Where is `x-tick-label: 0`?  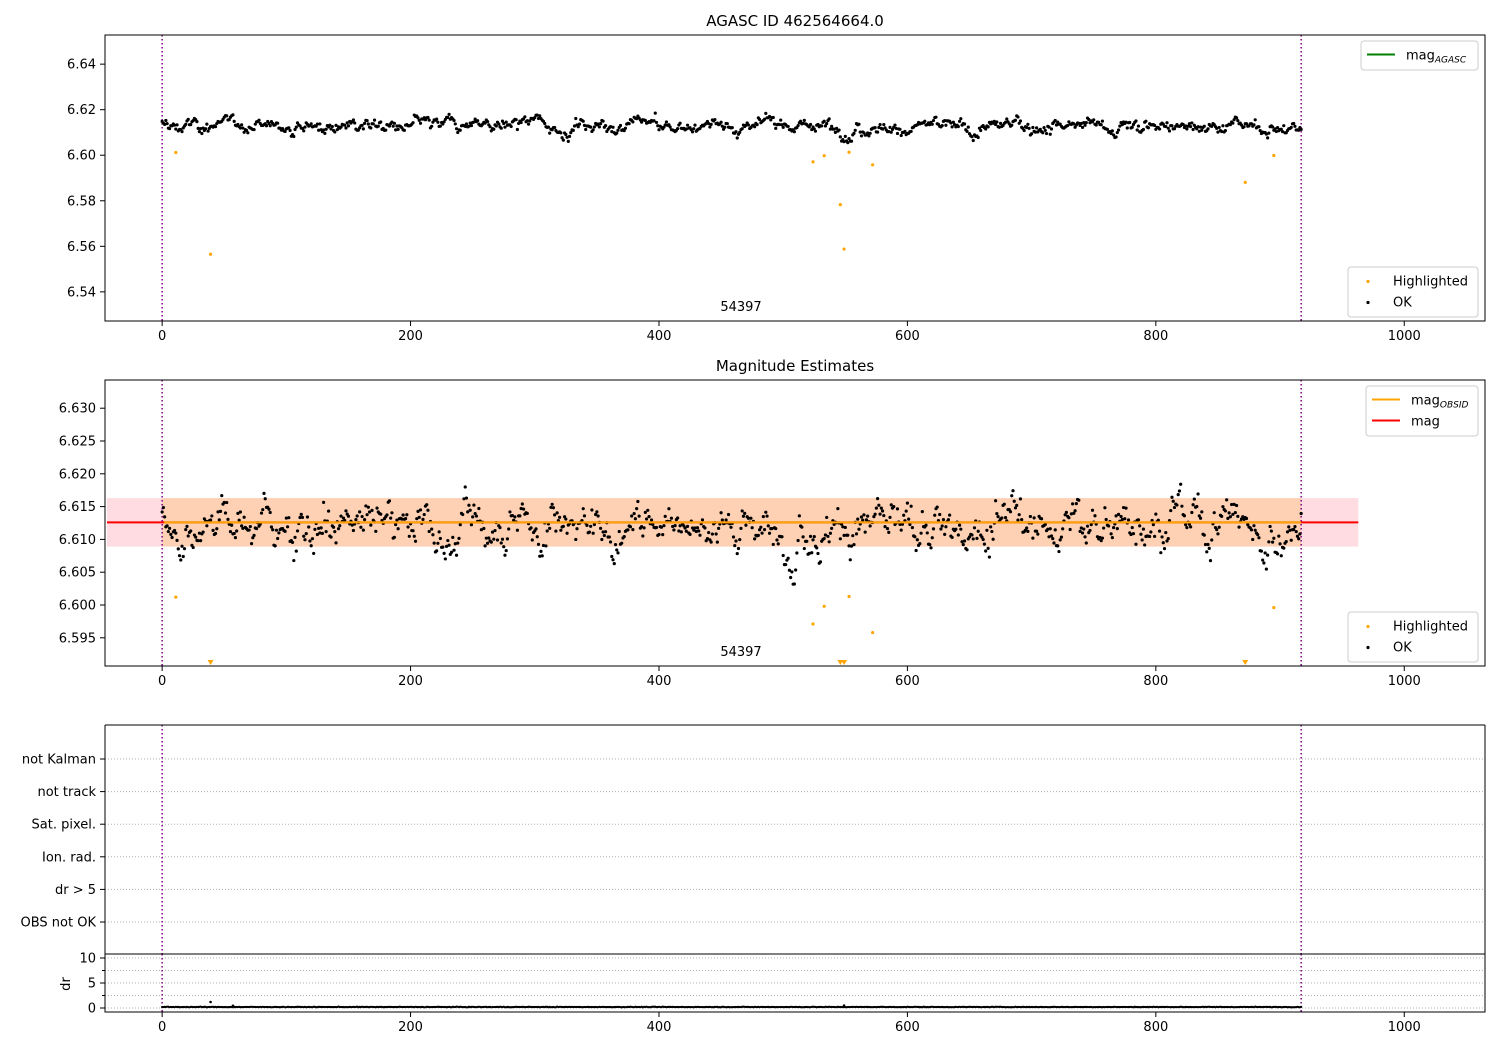
x-tick-label: 0 is located at coordinates (162, 1027).